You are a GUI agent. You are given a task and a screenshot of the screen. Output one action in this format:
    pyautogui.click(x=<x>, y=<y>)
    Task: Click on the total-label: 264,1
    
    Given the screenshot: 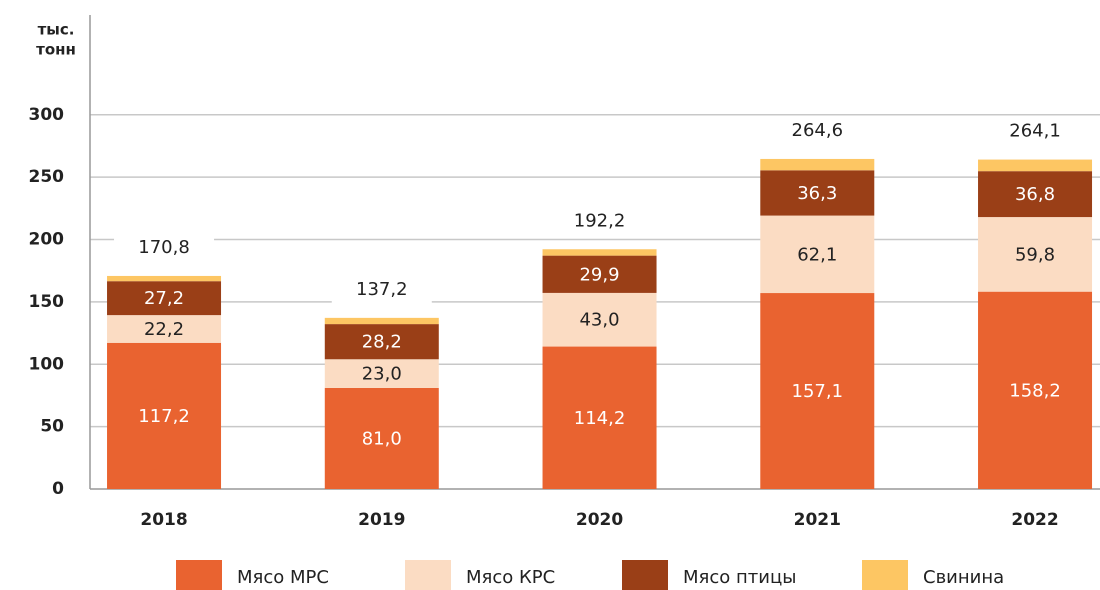 What is the action you would take?
    pyautogui.click(x=1035, y=131)
    